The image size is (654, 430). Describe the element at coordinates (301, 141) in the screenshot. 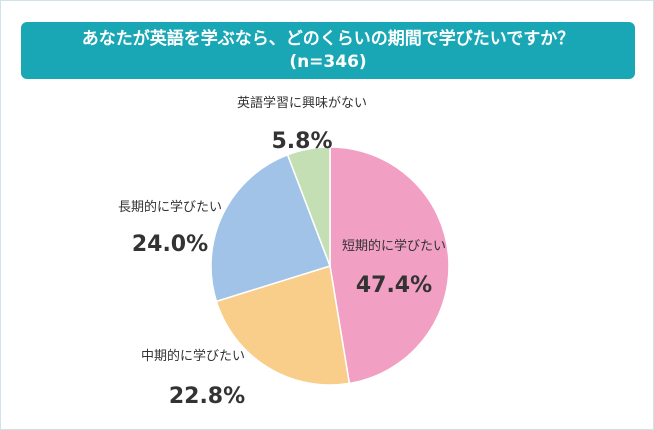

I see `slice-value-not-interested: 5.8%` at that location.